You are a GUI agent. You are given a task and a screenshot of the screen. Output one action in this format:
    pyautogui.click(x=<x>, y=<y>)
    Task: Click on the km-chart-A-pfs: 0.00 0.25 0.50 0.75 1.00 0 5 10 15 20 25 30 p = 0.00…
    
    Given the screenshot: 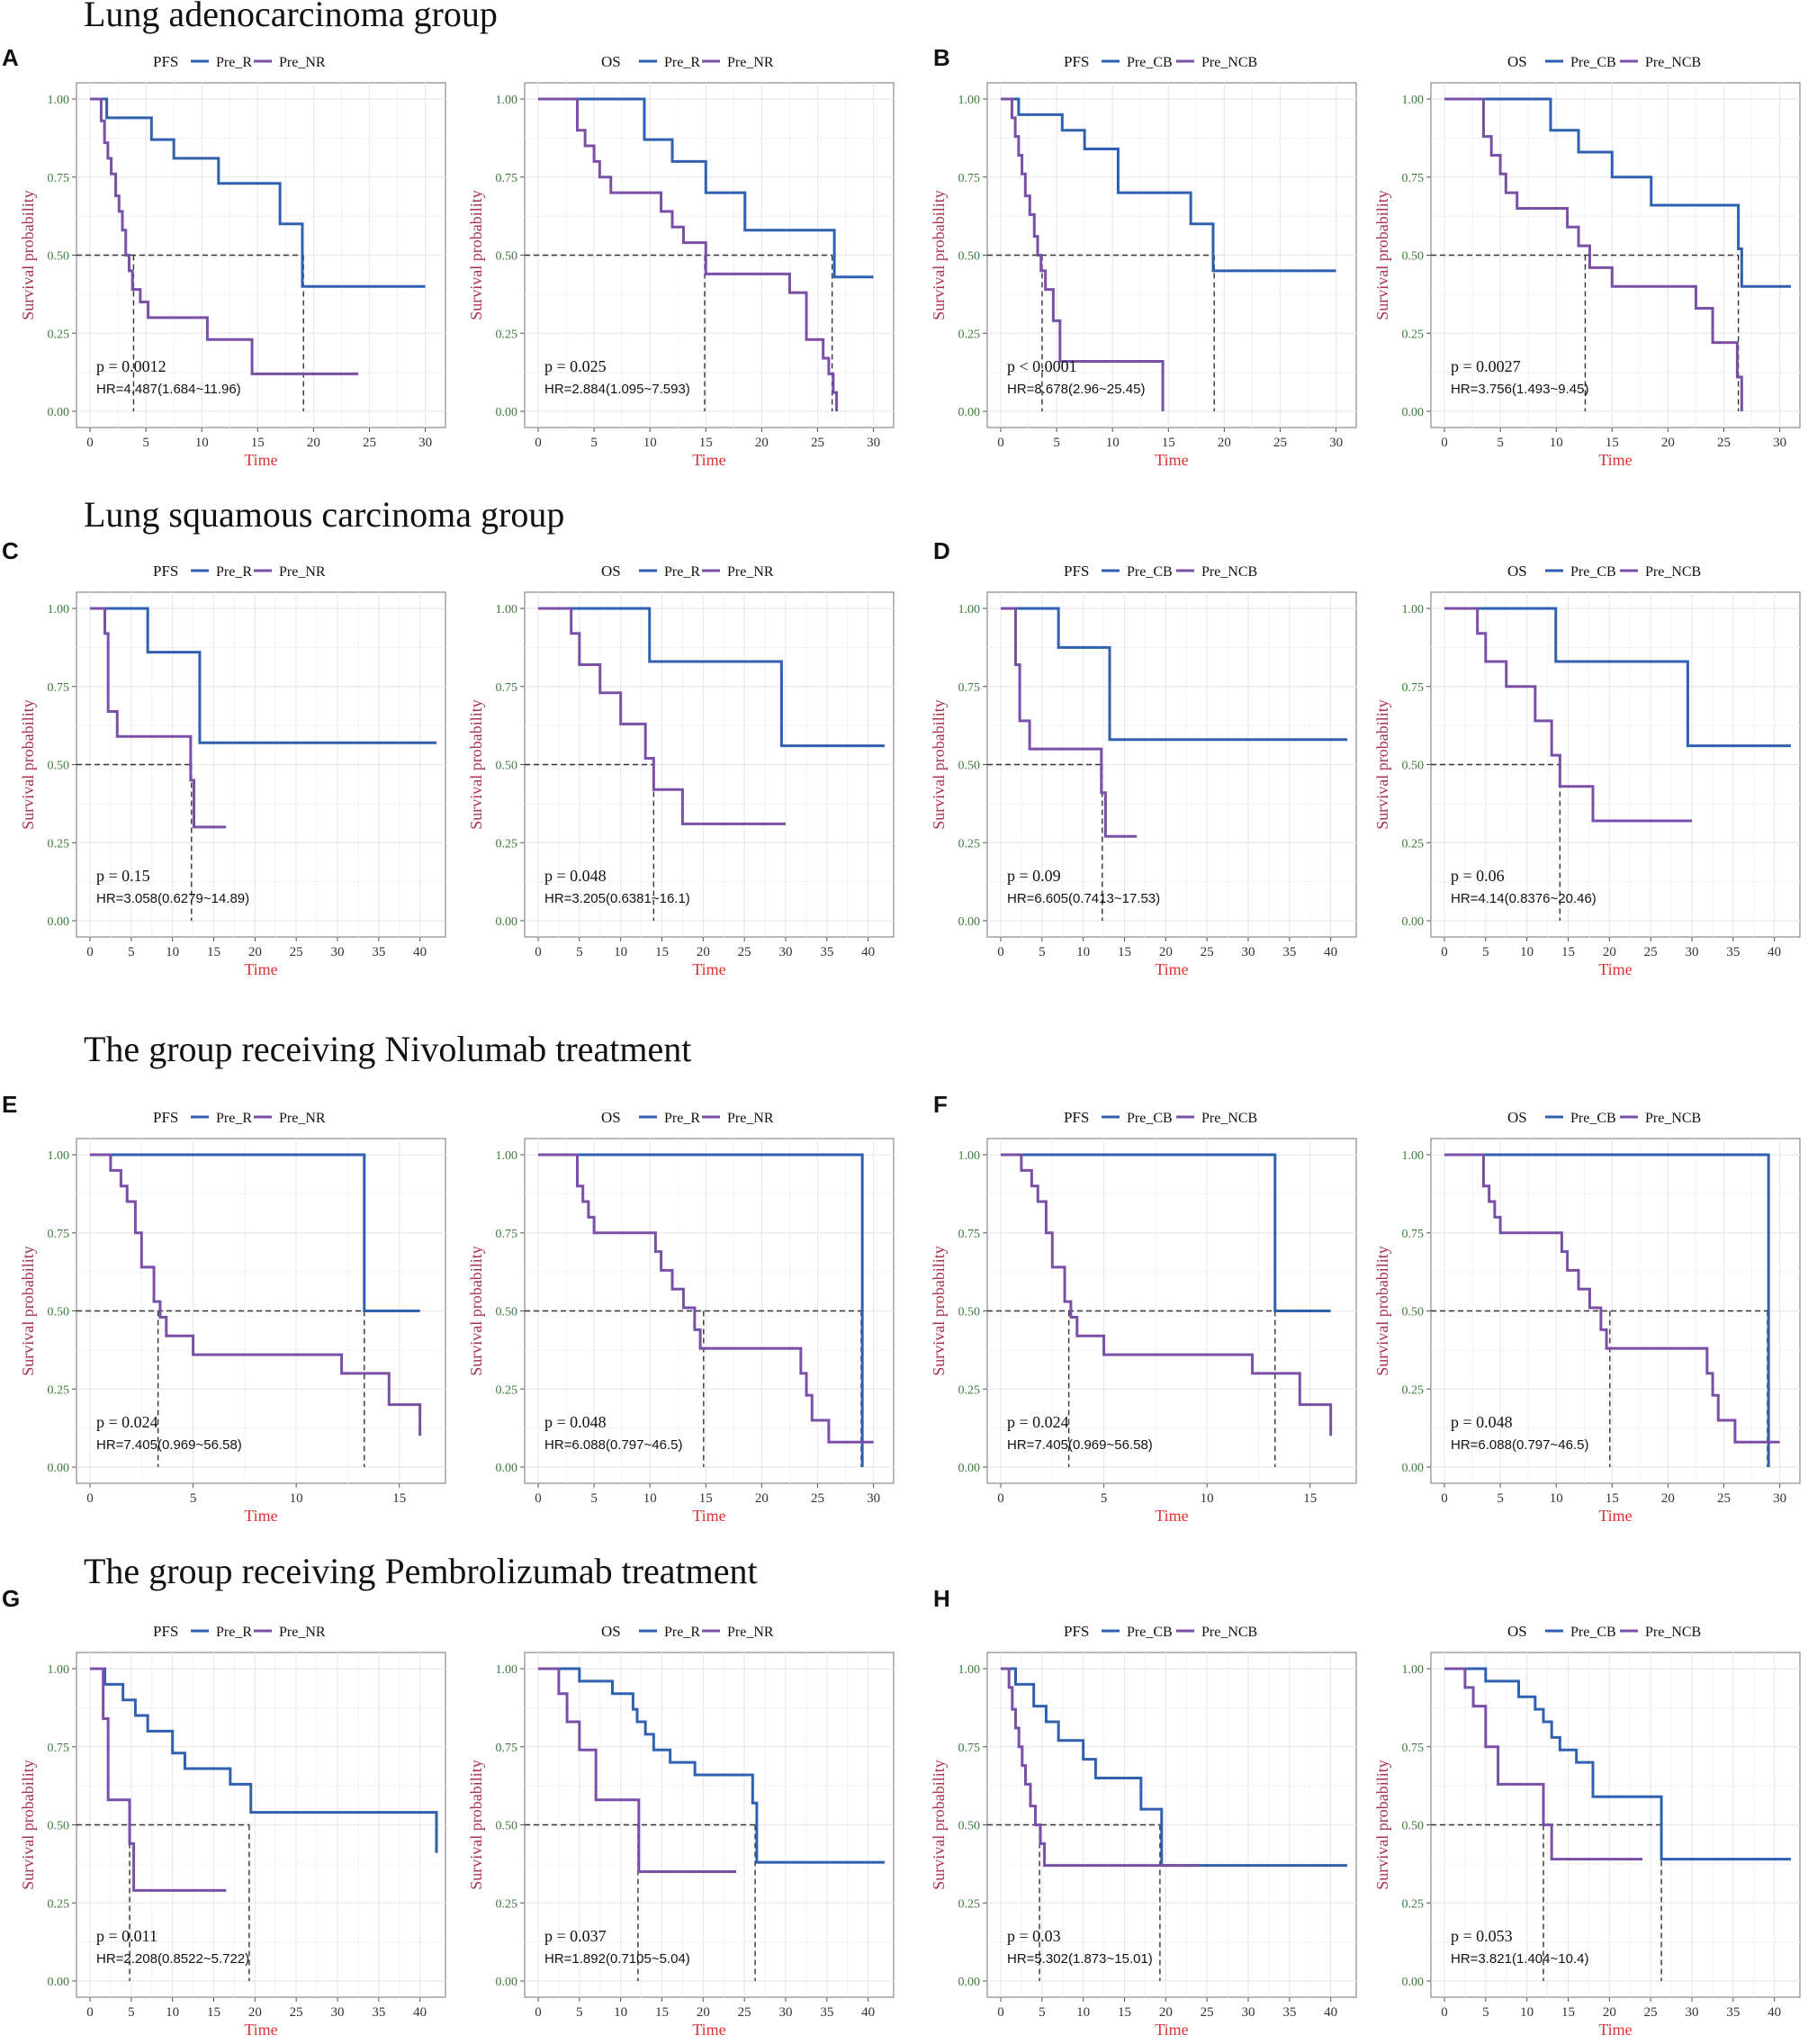 What is the action you would take?
    pyautogui.click(x=232, y=261)
    